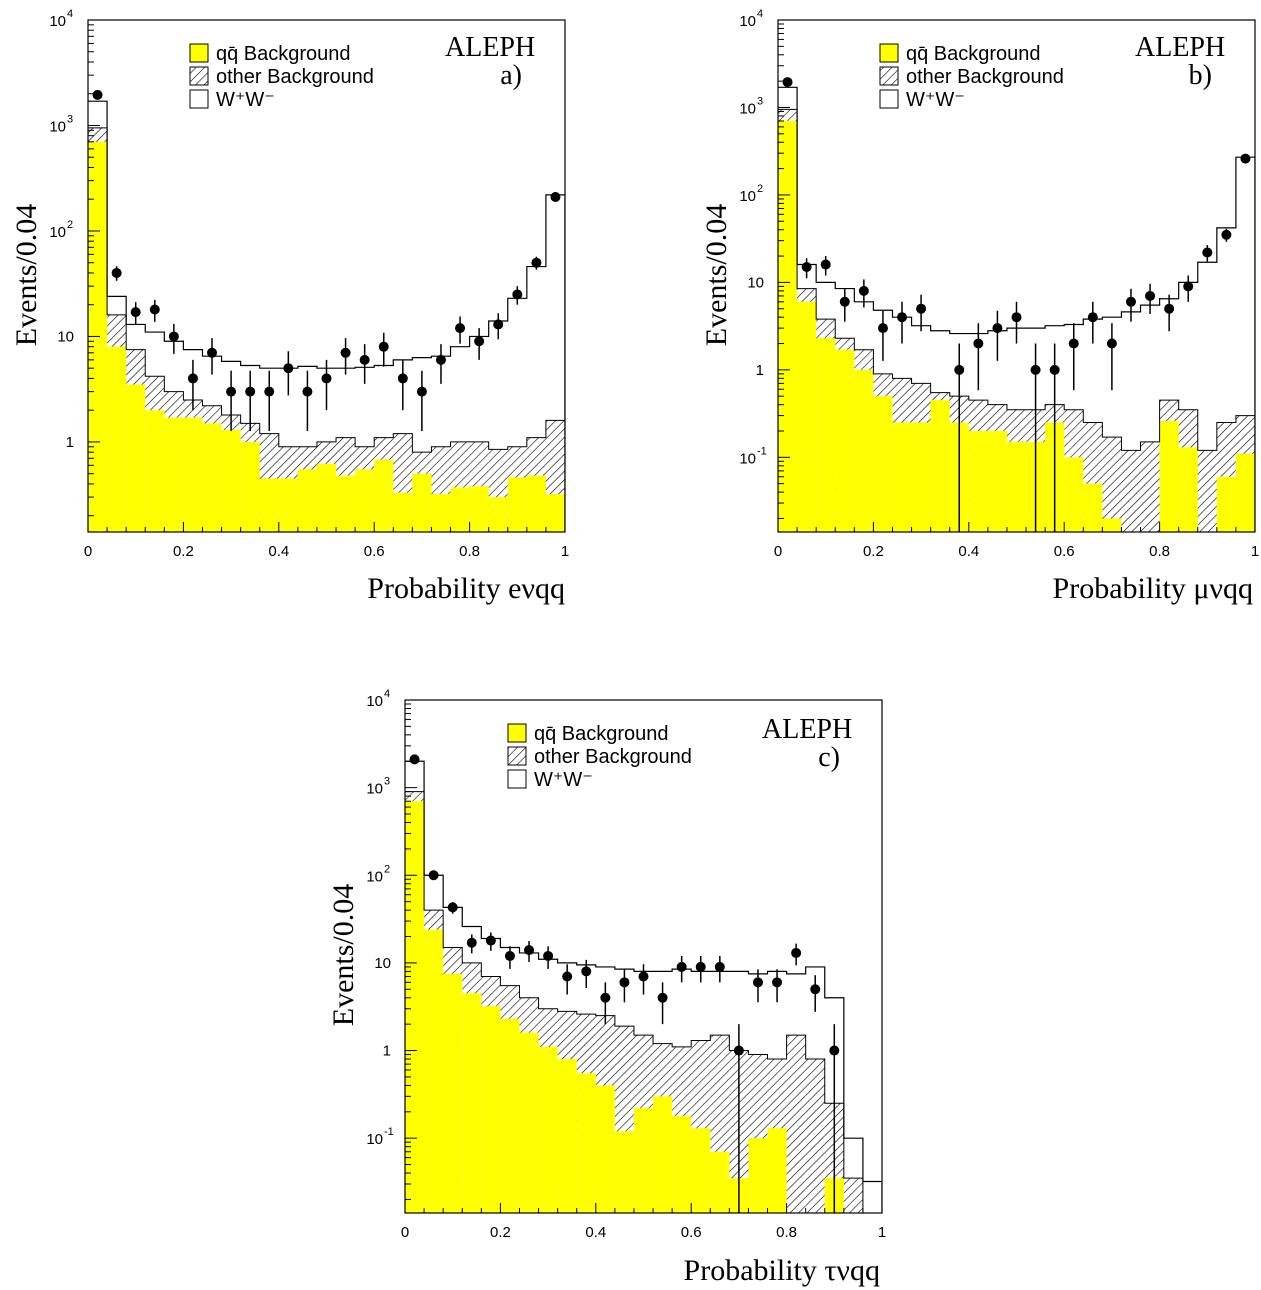 The width and height of the screenshot is (1261, 1290). Describe the element at coordinates (760, 189) in the screenshot. I see `y-tick-exponent: 2` at that location.